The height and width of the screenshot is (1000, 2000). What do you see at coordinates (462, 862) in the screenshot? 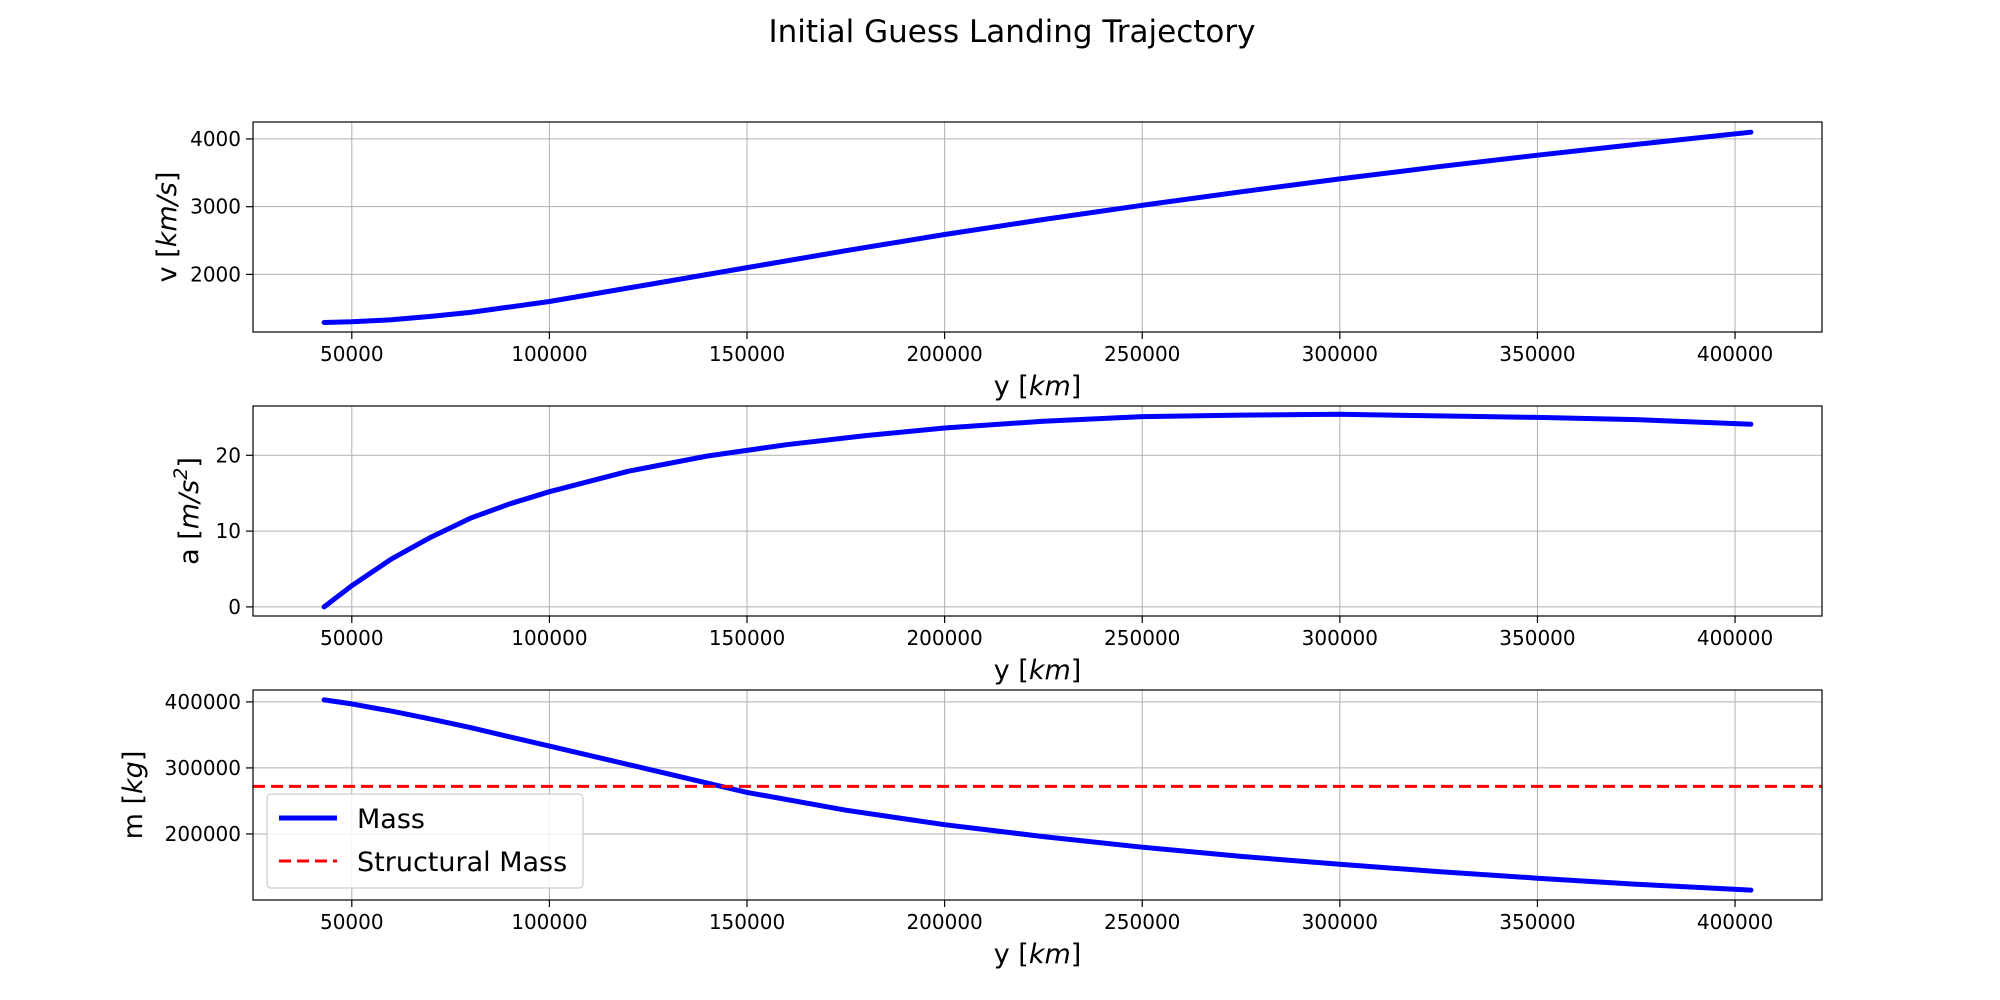
I see `legend-label: Structural Mass` at bounding box center [462, 862].